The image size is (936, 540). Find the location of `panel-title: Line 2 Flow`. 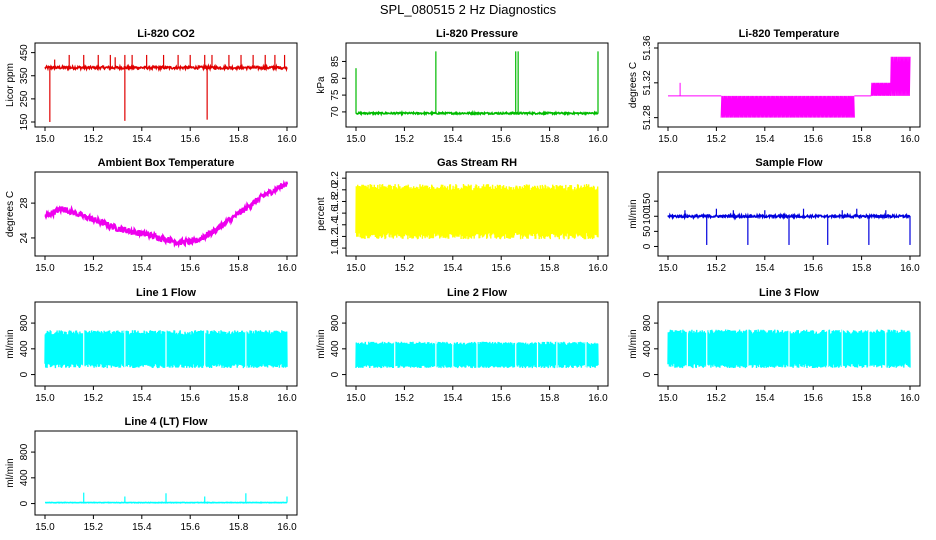

panel-title: Line 2 Flow is located at coordinates (477, 293).